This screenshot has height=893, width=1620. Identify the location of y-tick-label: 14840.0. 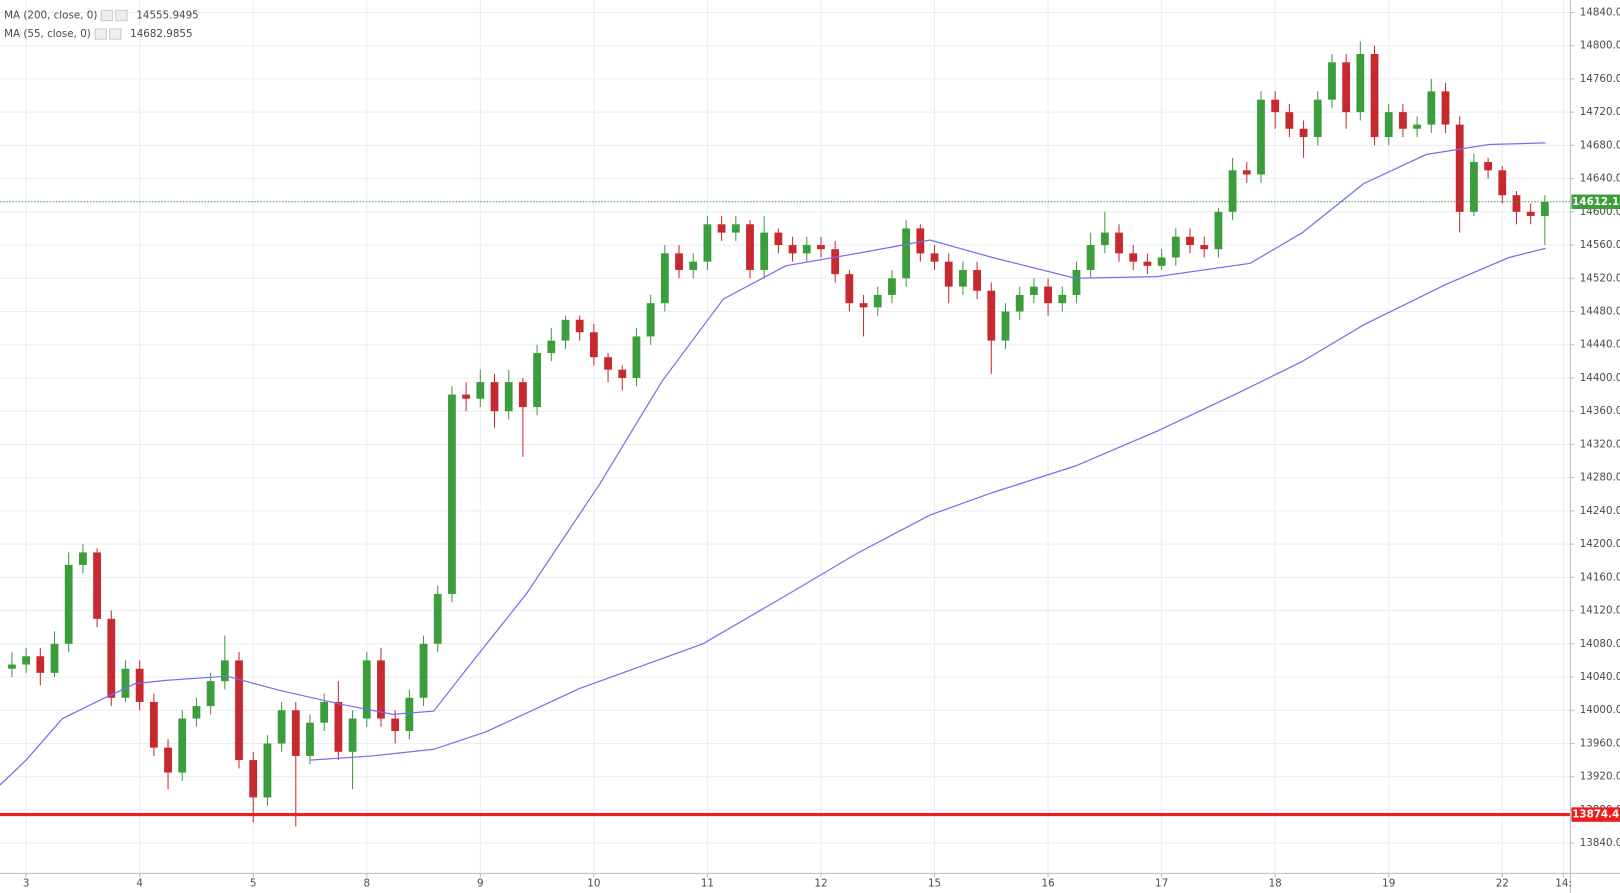
(1600, 12).